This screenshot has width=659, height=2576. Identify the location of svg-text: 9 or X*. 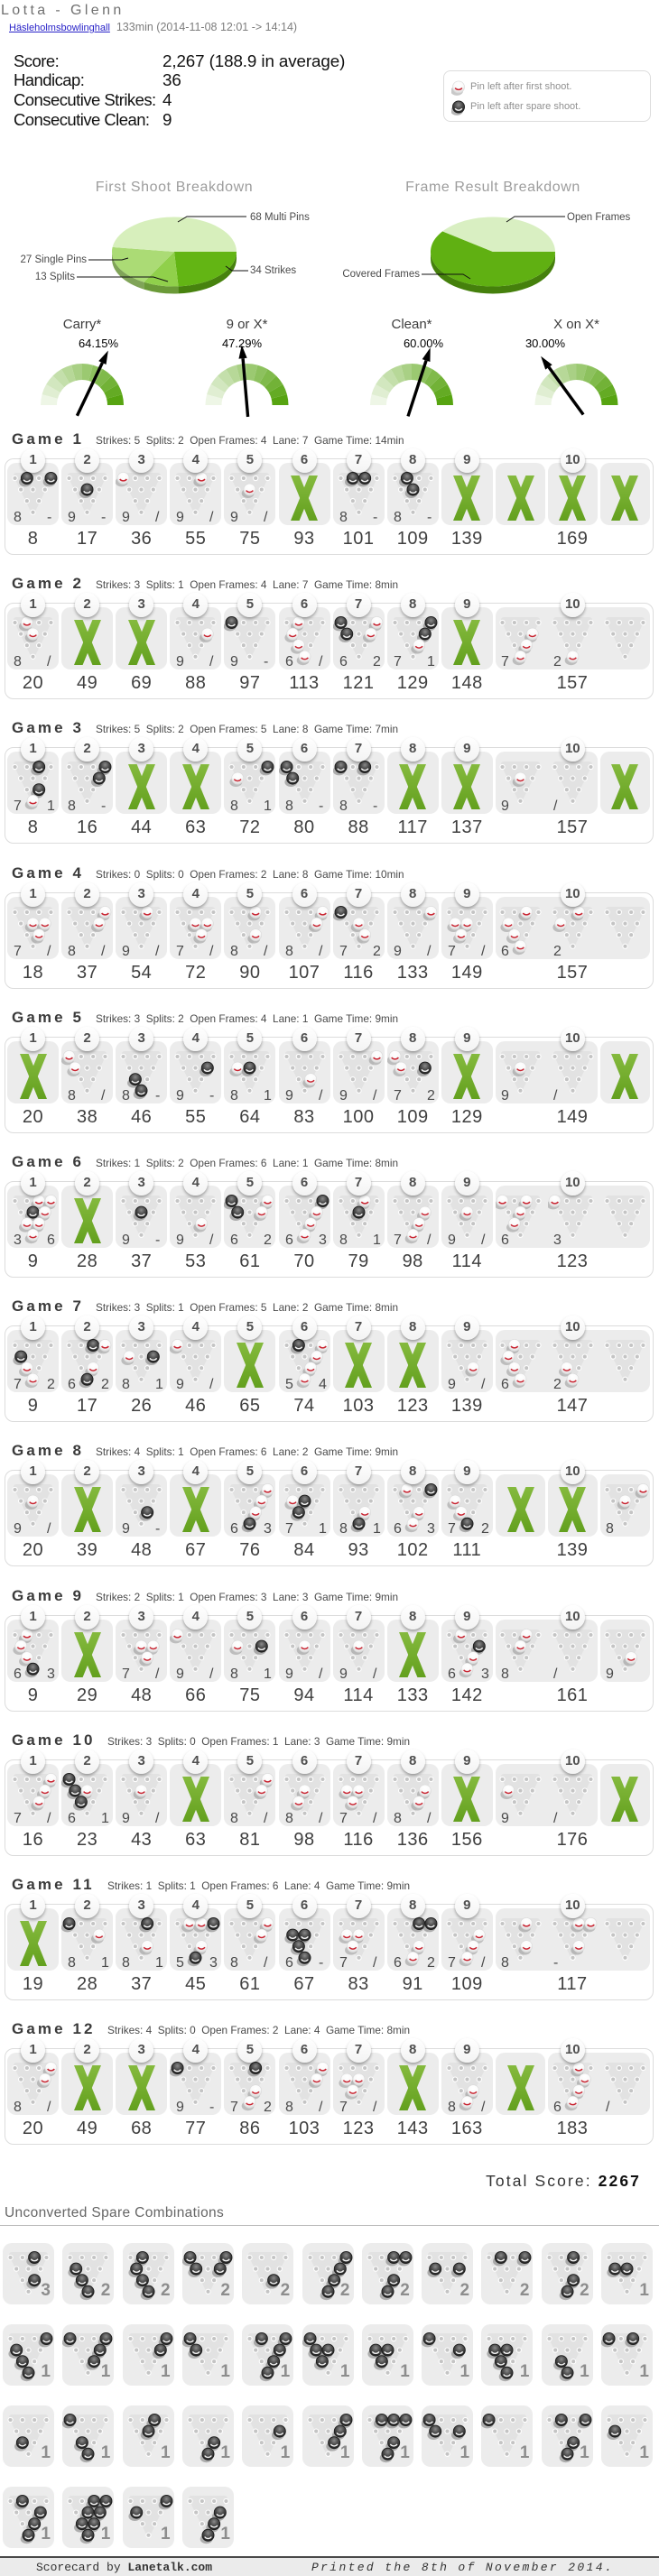
(247, 324).